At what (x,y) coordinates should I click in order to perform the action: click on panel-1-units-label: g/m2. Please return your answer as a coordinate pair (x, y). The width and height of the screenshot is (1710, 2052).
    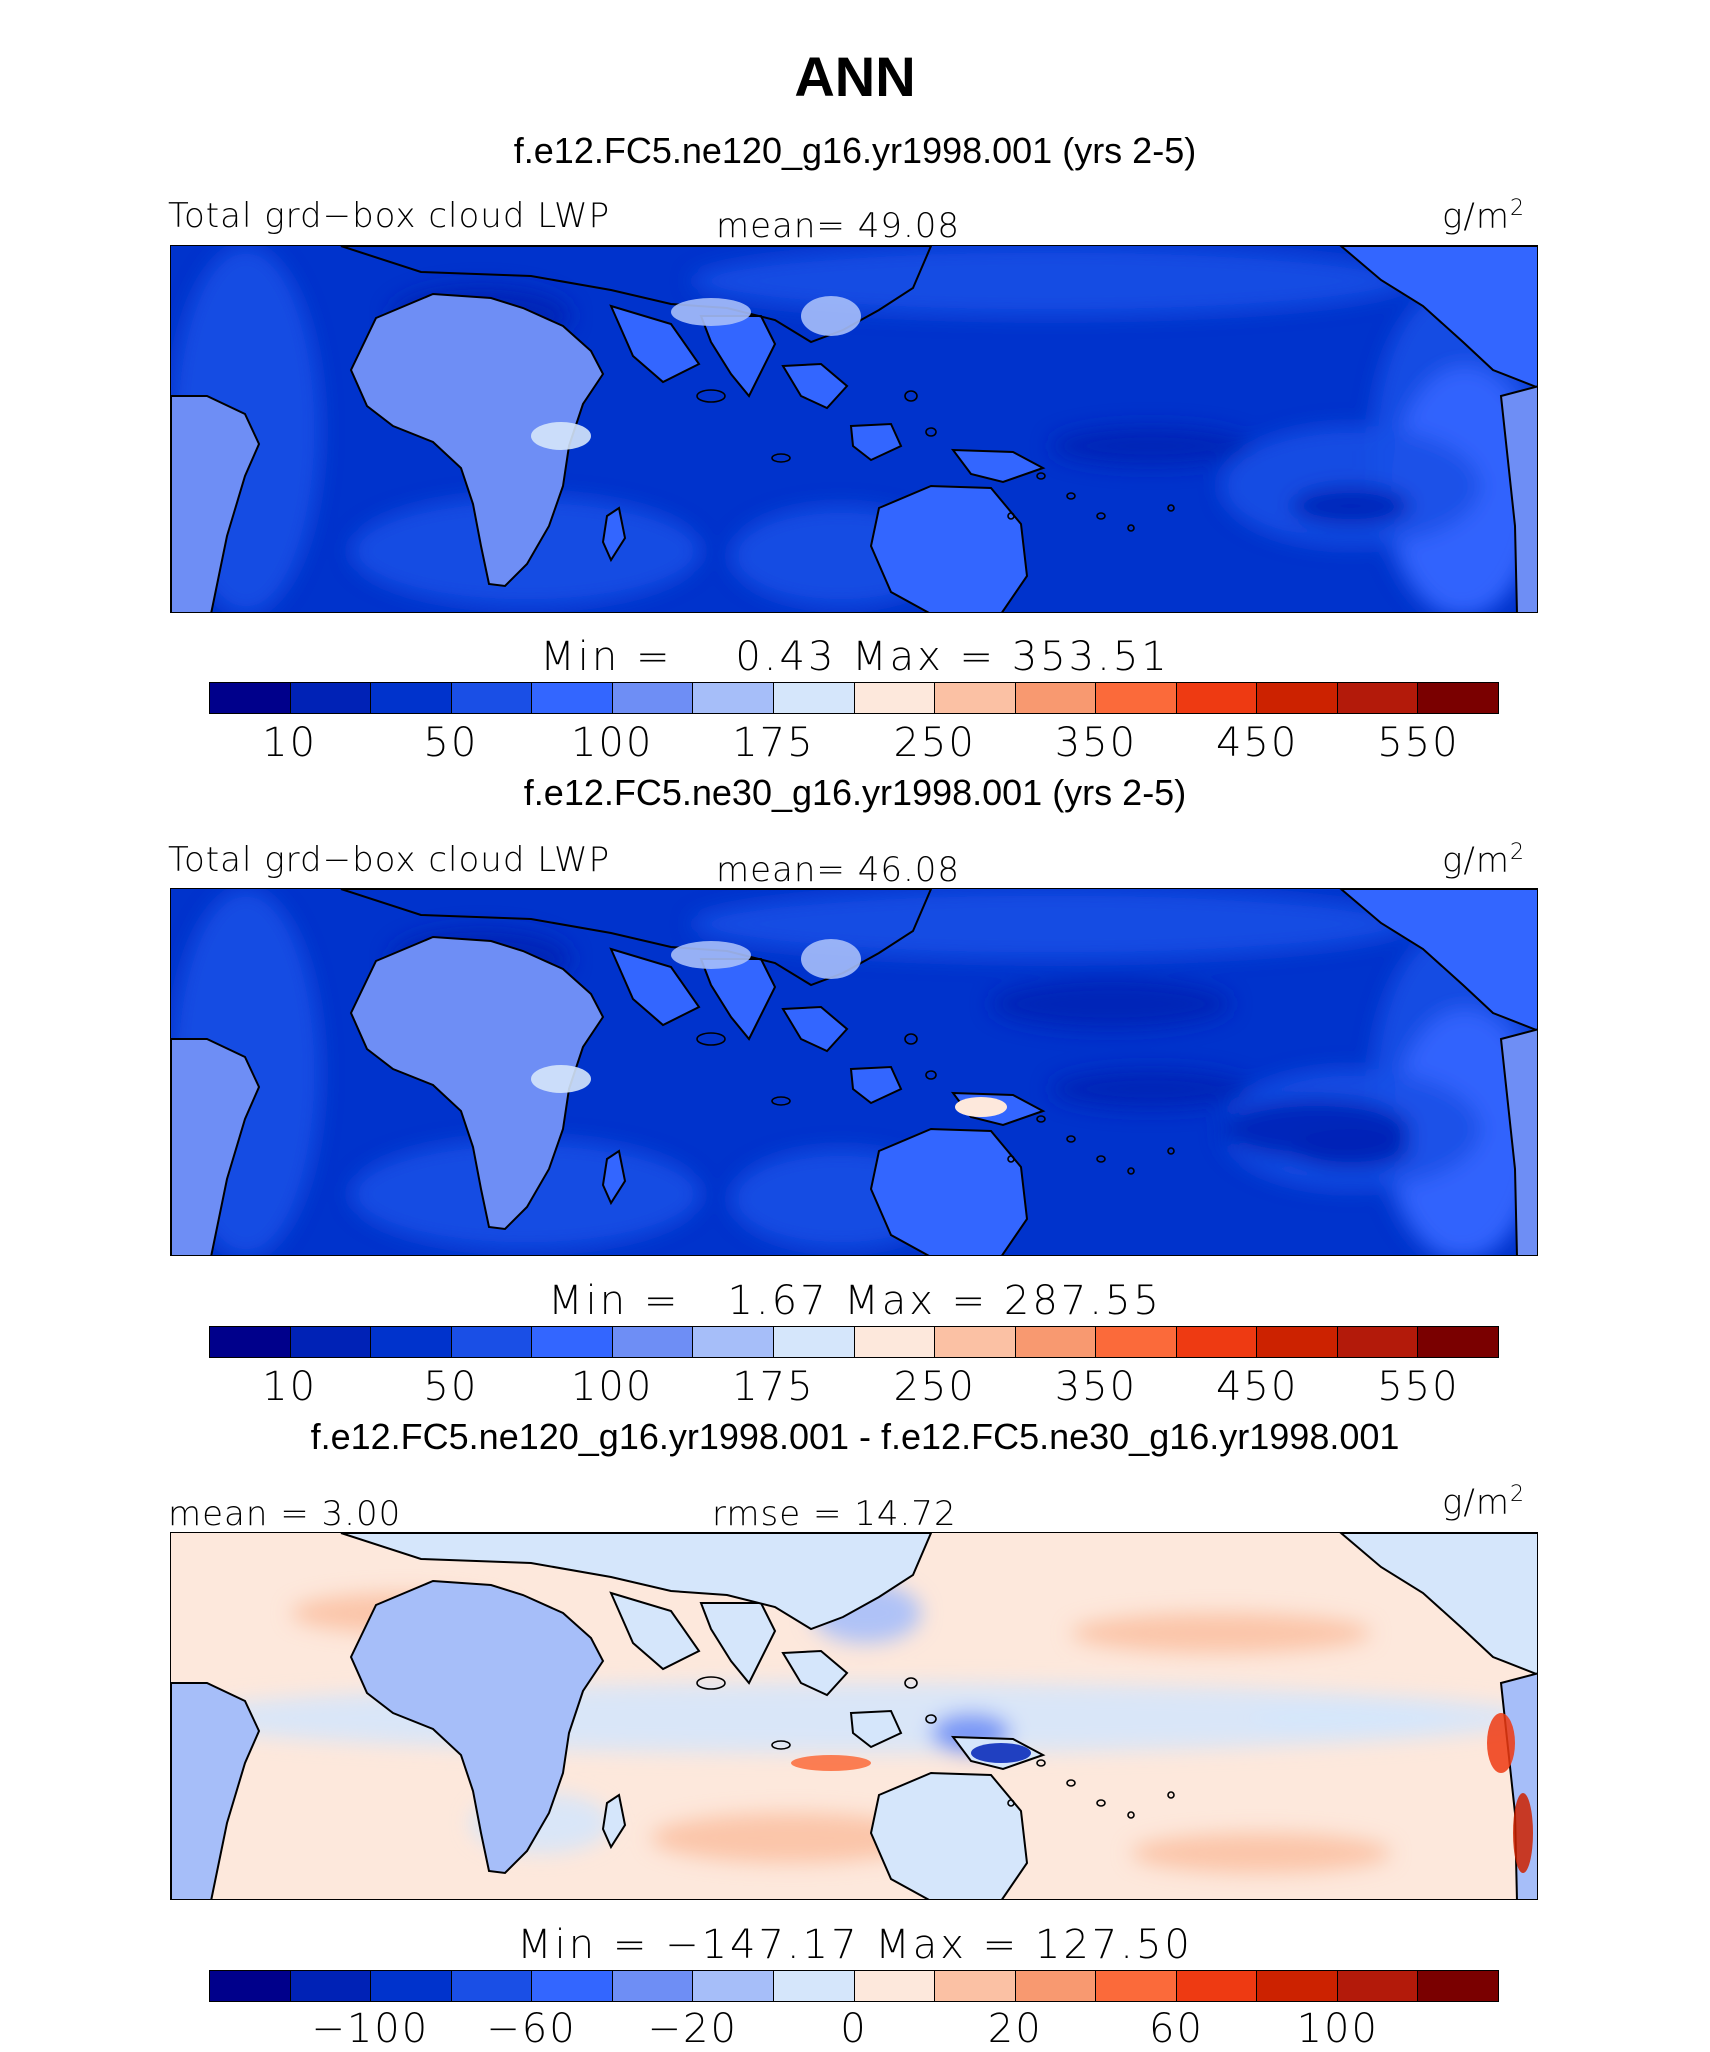
    Looking at the image, I should click on (1483, 216).